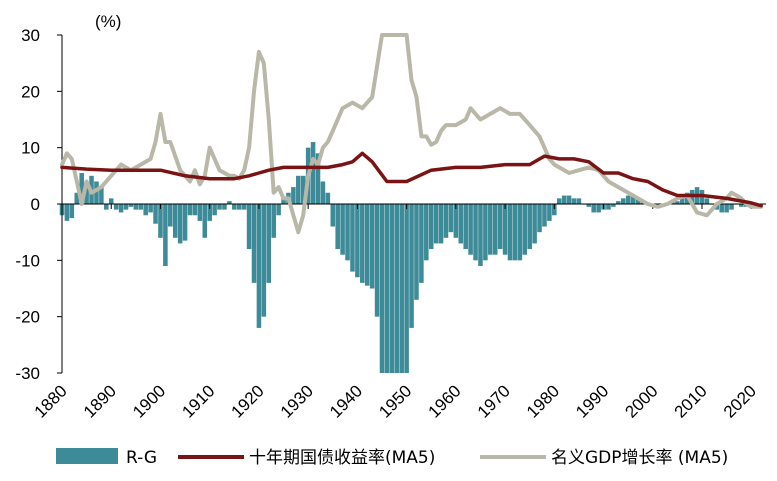  What do you see at coordinates (27, 260) in the screenshot?
I see `y-tick-label: -10` at bounding box center [27, 260].